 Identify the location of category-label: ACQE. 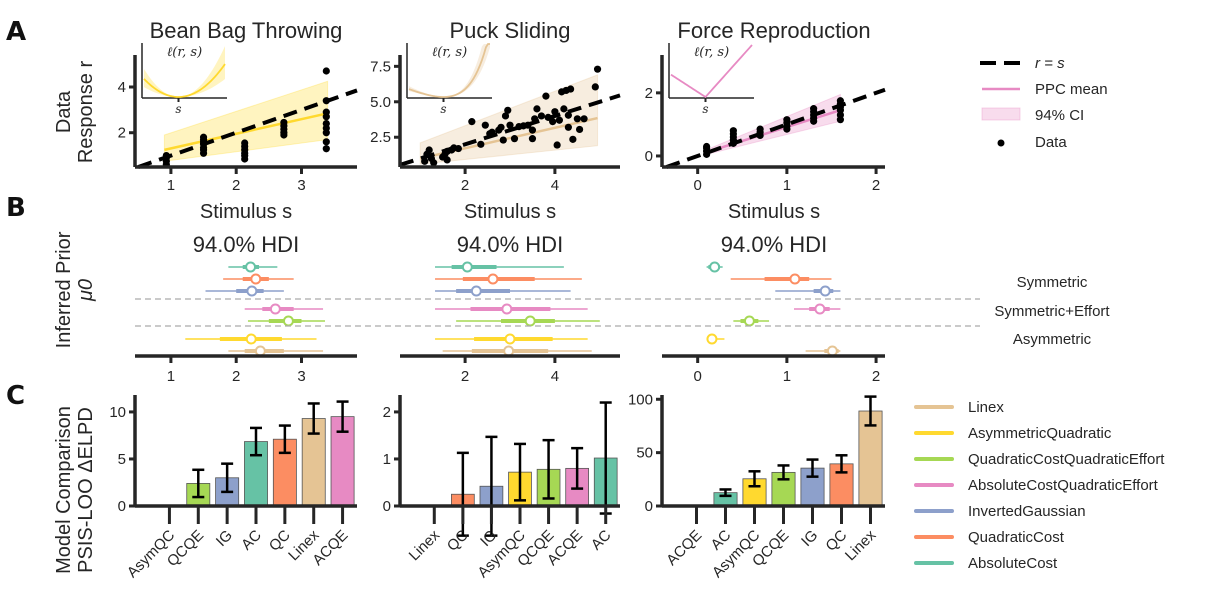
(684, 548).